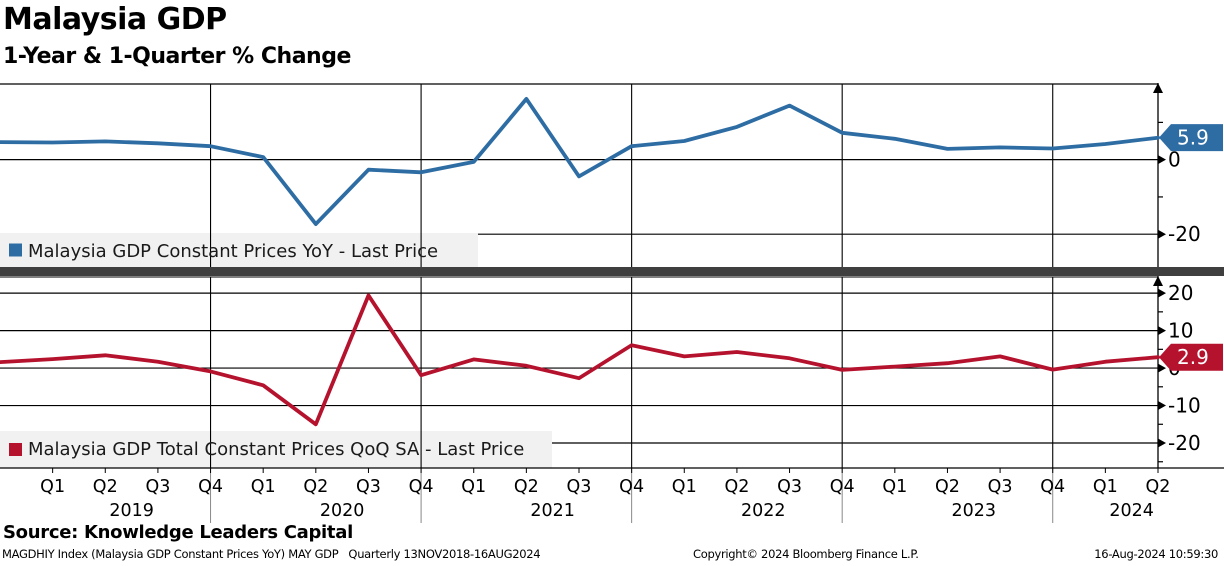 This screenshot has height=566, width=1224. I want to click on x-year-label: 2019, so click(131, 511).